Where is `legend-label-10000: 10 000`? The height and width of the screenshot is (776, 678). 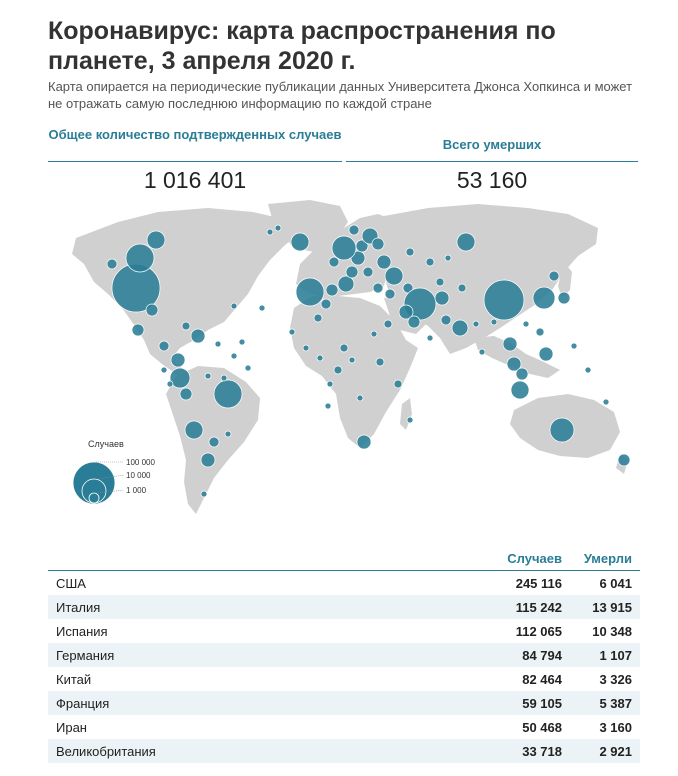
legend-label-10000: 10 000 is located at coordinates (138, 475).